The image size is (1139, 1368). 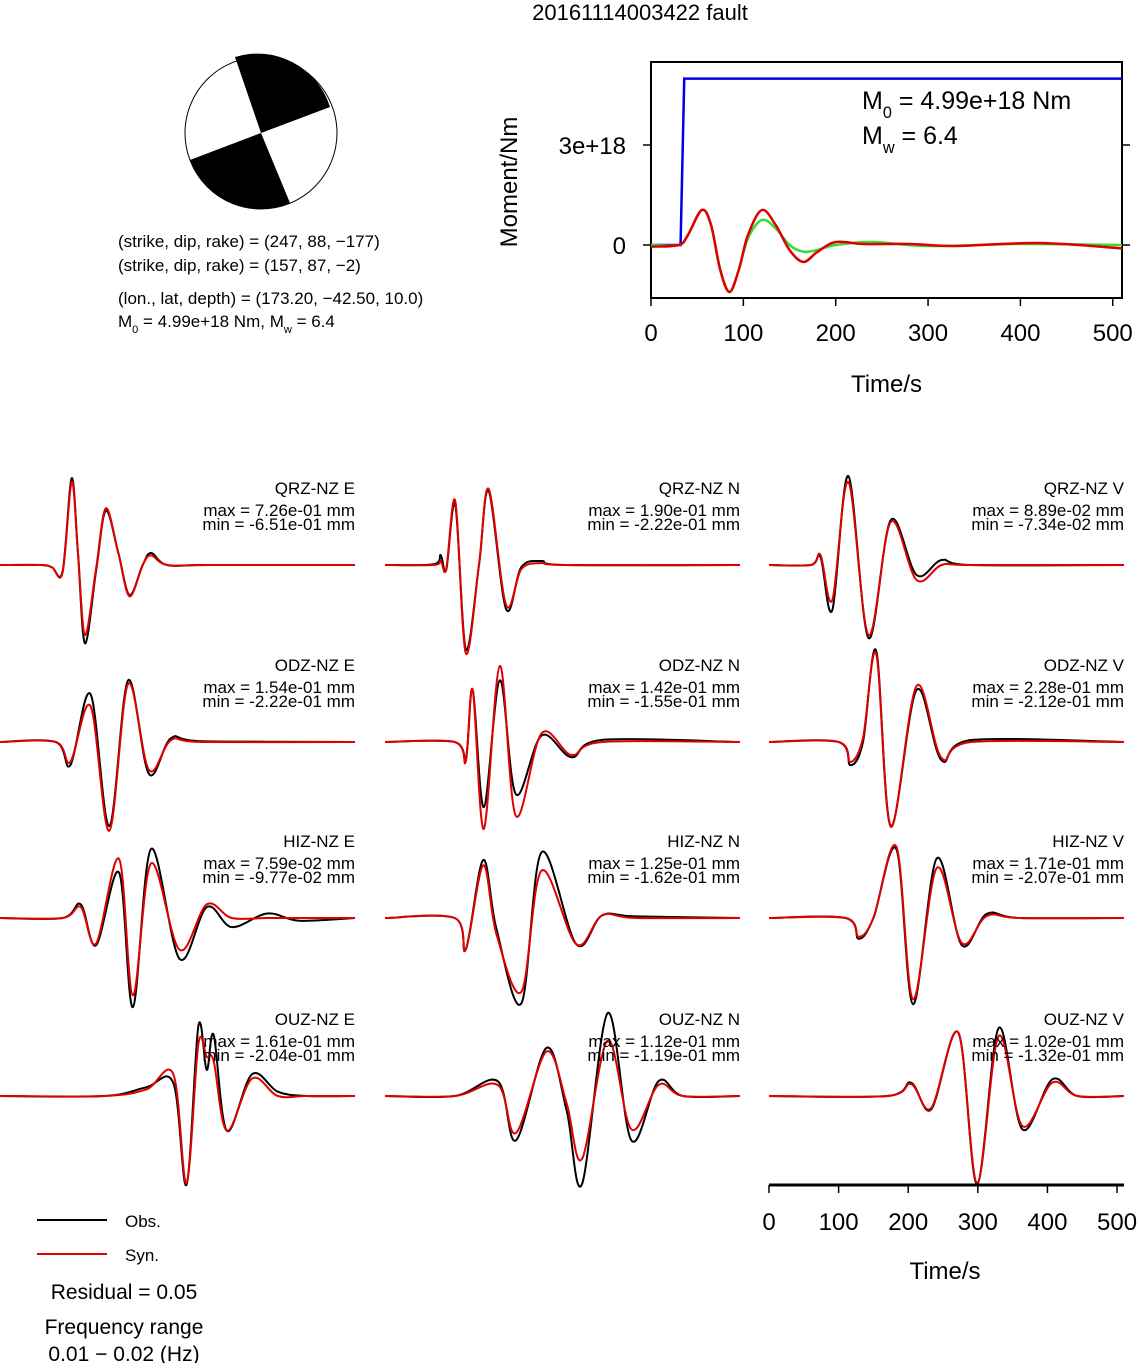 I want to click on mechanism-text: M0 = 4.99e+18 Nm, Mw = 6.4, so click(x=226, y=324).